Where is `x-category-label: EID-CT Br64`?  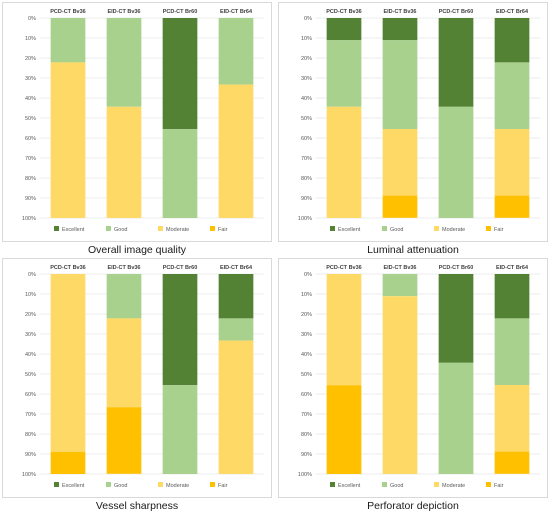 x-category-label: EID-CT Br64 is located at coordinates (512, 12).